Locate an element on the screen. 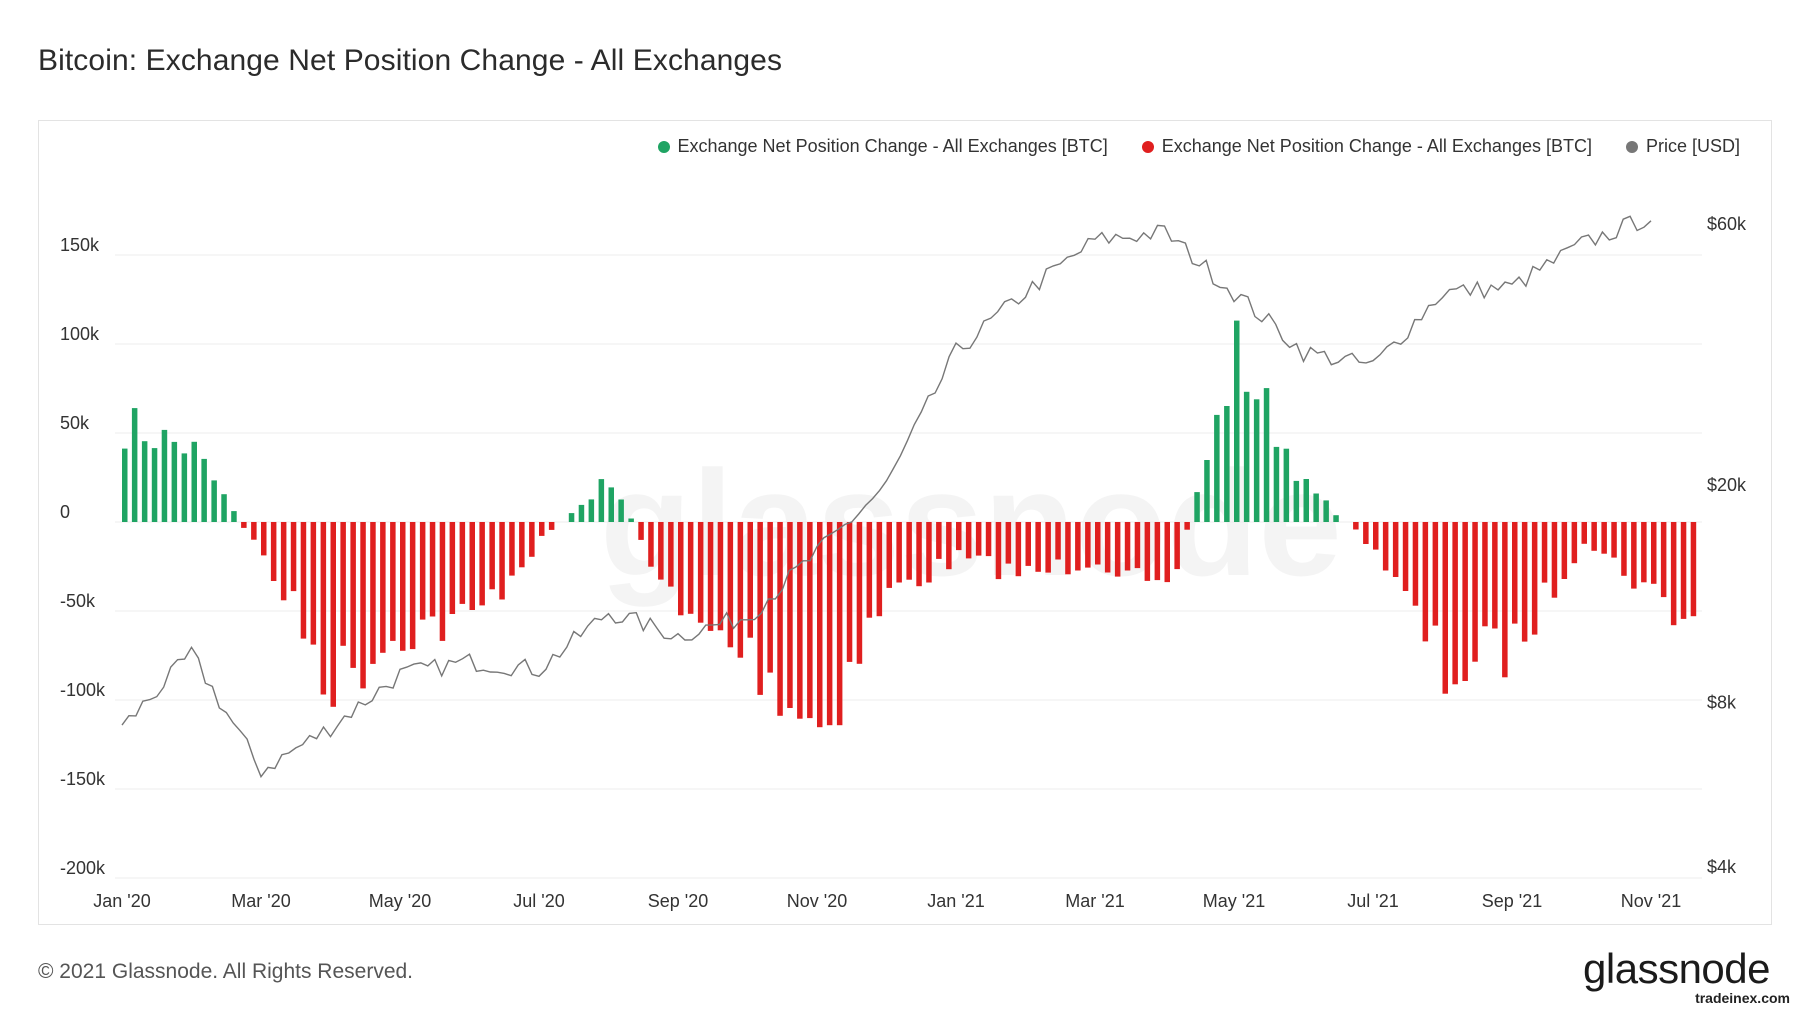 The height and width of the screenshot is (1013, 1800). legend-dot-price-icon is located at coordinates (1631, 146).